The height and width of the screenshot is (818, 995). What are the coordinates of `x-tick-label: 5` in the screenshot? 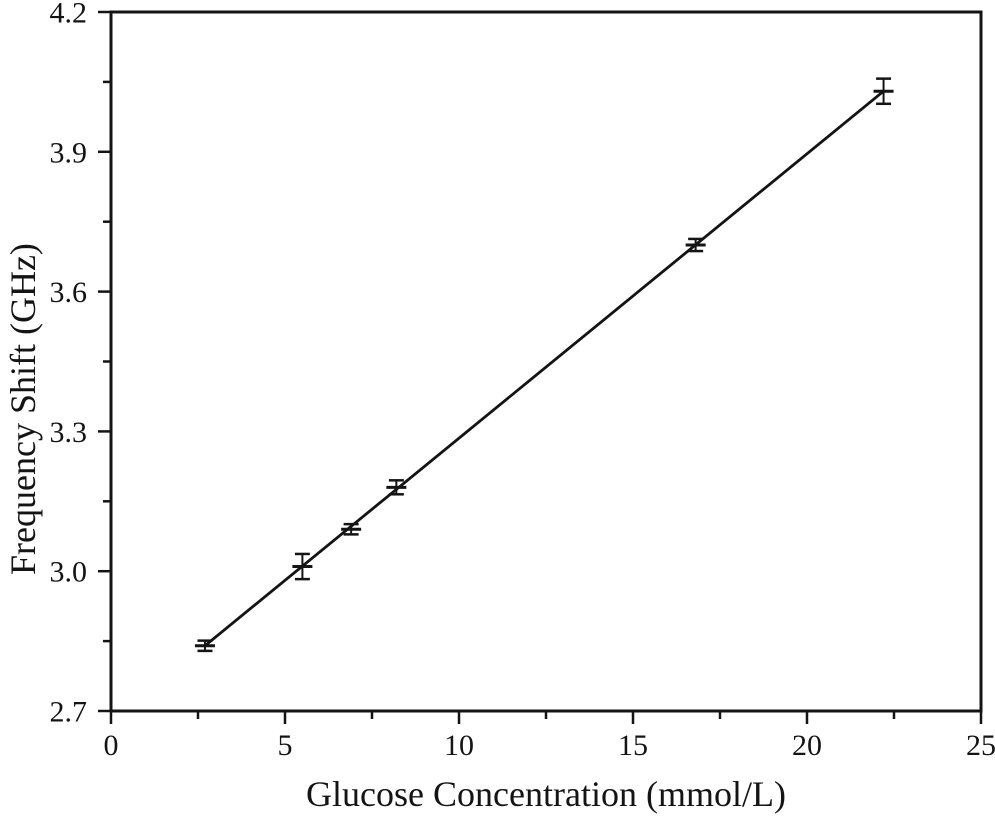 It's located at (285, 745).